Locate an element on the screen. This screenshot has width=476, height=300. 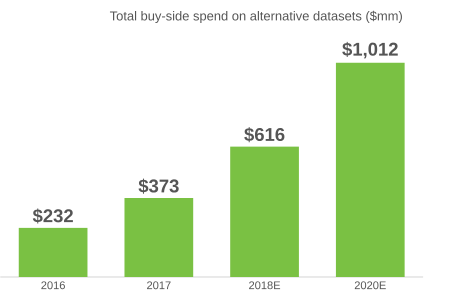
x-tick-label: 2016 is located at coordinates (53, 285).